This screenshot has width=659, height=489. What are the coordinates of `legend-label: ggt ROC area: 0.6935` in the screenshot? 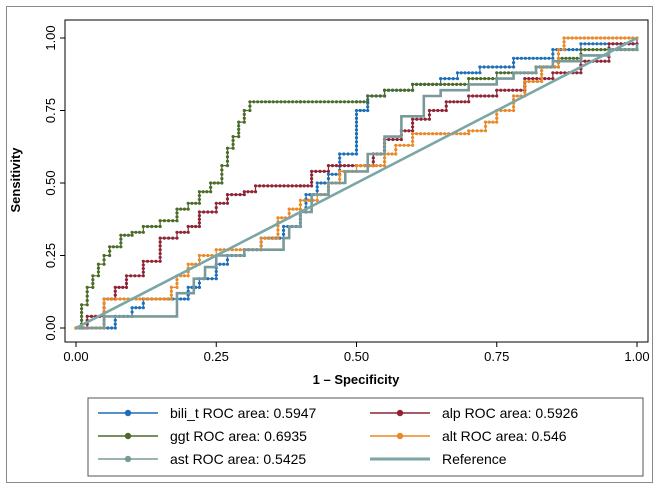 It's located at (238, 436).